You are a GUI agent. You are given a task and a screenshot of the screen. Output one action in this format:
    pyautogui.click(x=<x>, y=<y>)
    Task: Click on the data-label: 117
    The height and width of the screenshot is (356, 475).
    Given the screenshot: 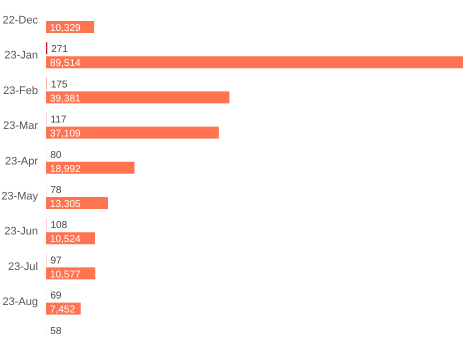 What is the action you would take?
    pyautogui.click(x=58, y=120)
    